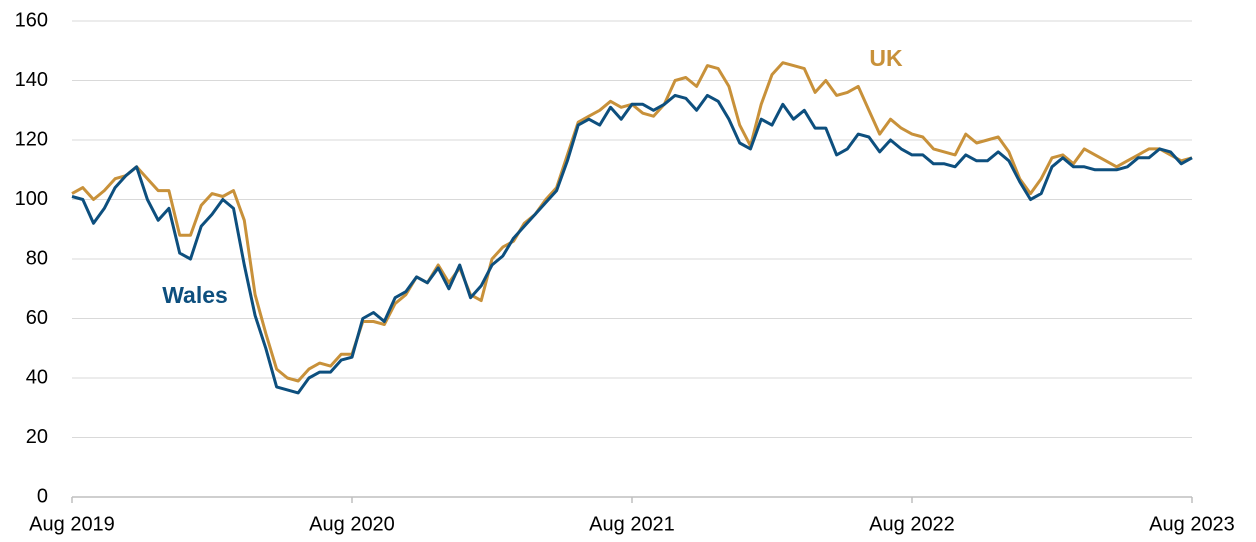 This screenshot has width=1256, height=542. I want to click on x-tick-label: Aug 2021, so click(632, 524).